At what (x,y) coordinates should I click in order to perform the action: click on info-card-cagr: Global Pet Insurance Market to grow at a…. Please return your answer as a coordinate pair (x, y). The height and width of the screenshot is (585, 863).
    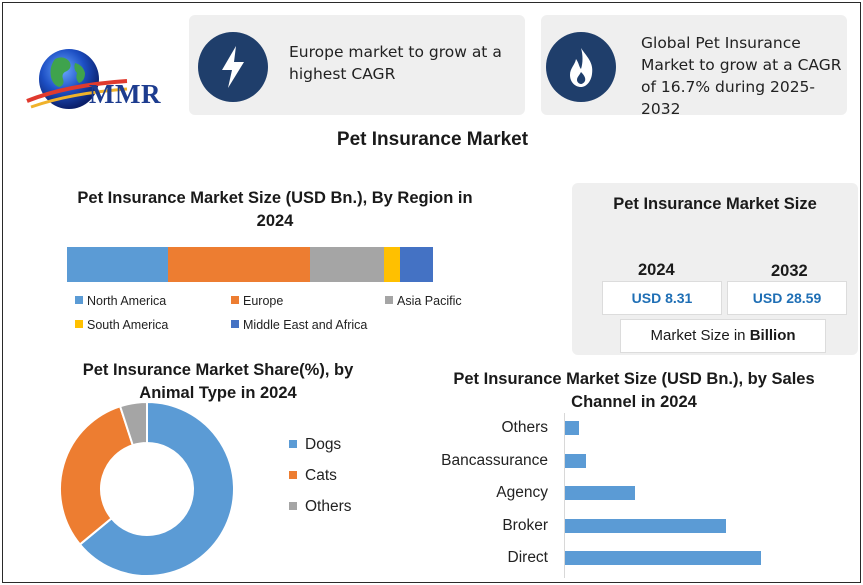
    Looking at the image, I should click on (694, 66).